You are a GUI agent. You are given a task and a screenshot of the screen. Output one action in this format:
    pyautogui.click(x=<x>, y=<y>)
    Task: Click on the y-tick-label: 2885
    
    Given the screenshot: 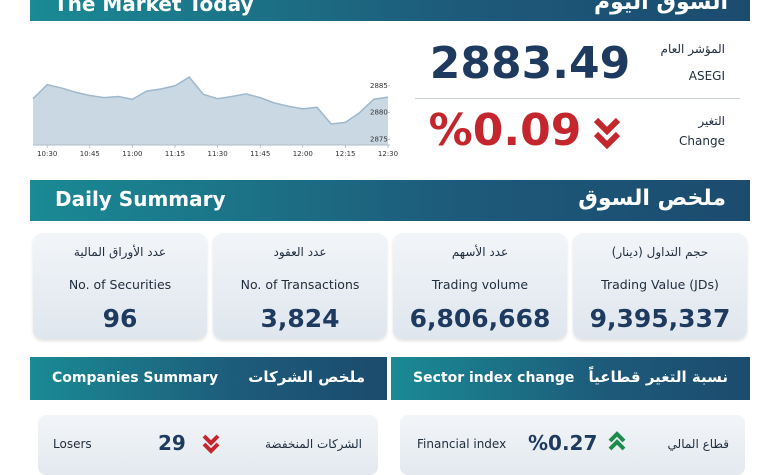 What is the action you would take?
    pyautogui.click(x=379, y=86)
    